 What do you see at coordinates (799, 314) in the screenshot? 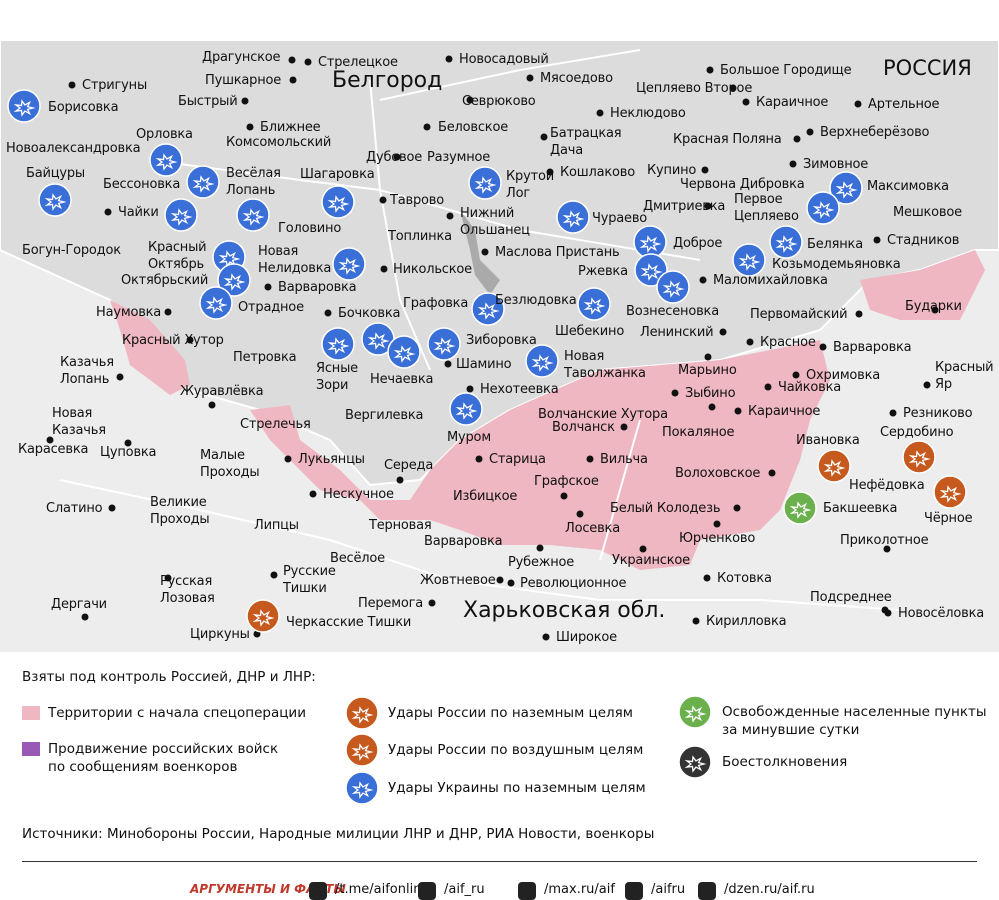
I see `place-label: Первомайский` at bounding box center [799, 314].